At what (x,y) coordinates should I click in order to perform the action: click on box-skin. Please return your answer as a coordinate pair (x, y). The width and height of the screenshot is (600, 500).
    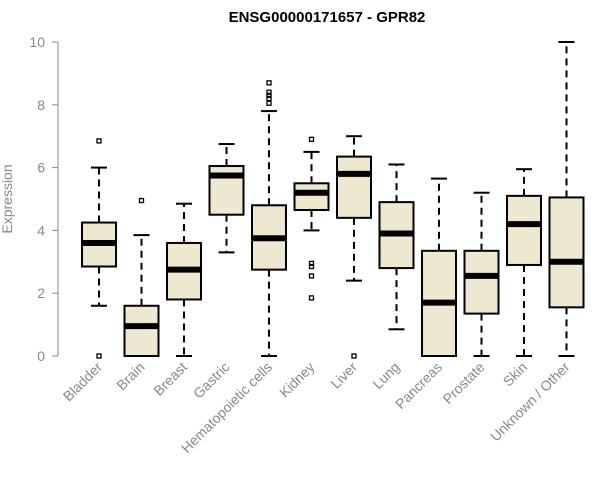
    Looking at the image, I should click on (524, 262).